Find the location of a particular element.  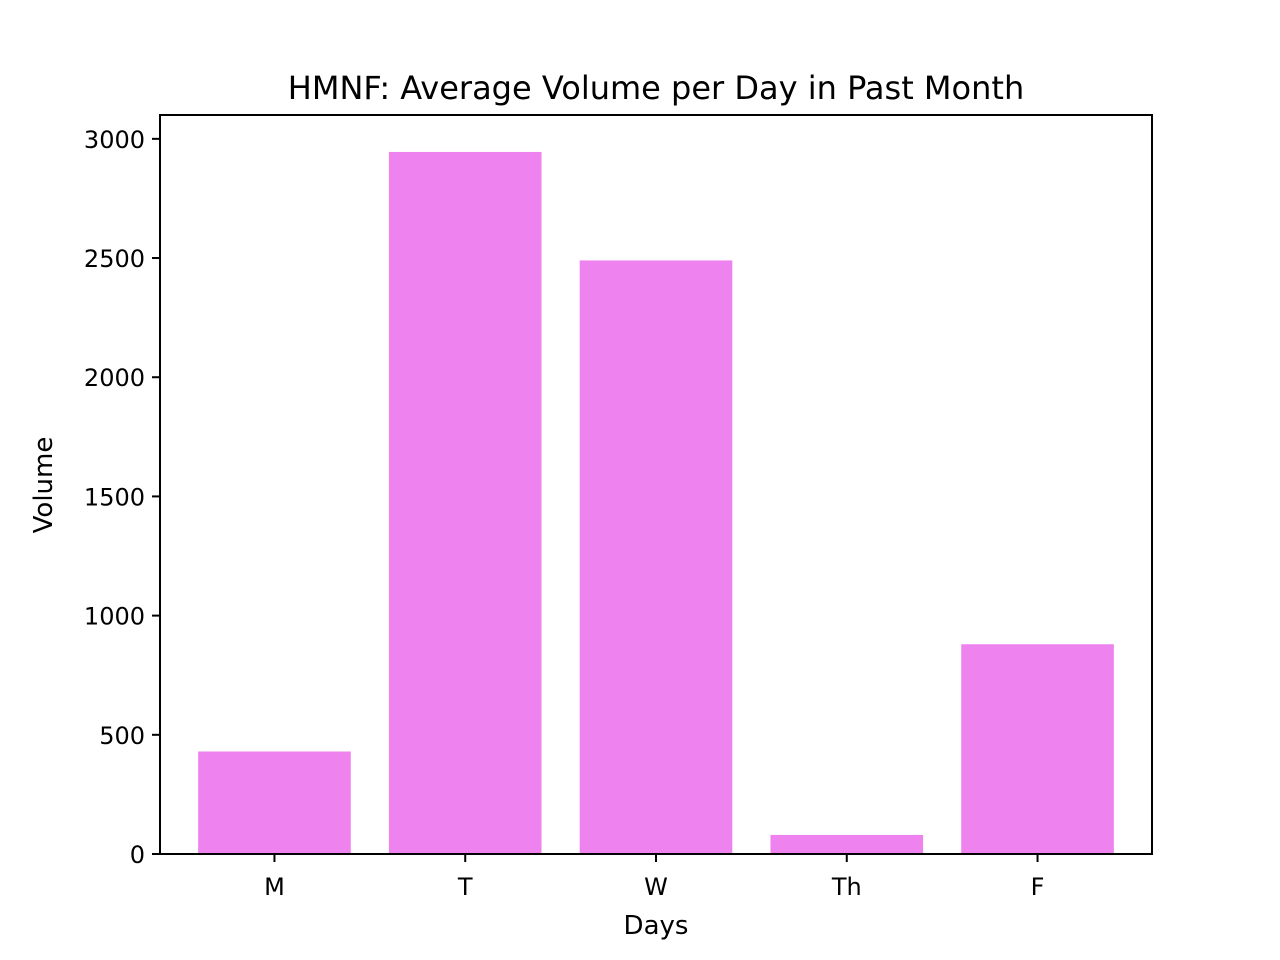

y-tick-label: 2000 is located at coordinates (114, 378).